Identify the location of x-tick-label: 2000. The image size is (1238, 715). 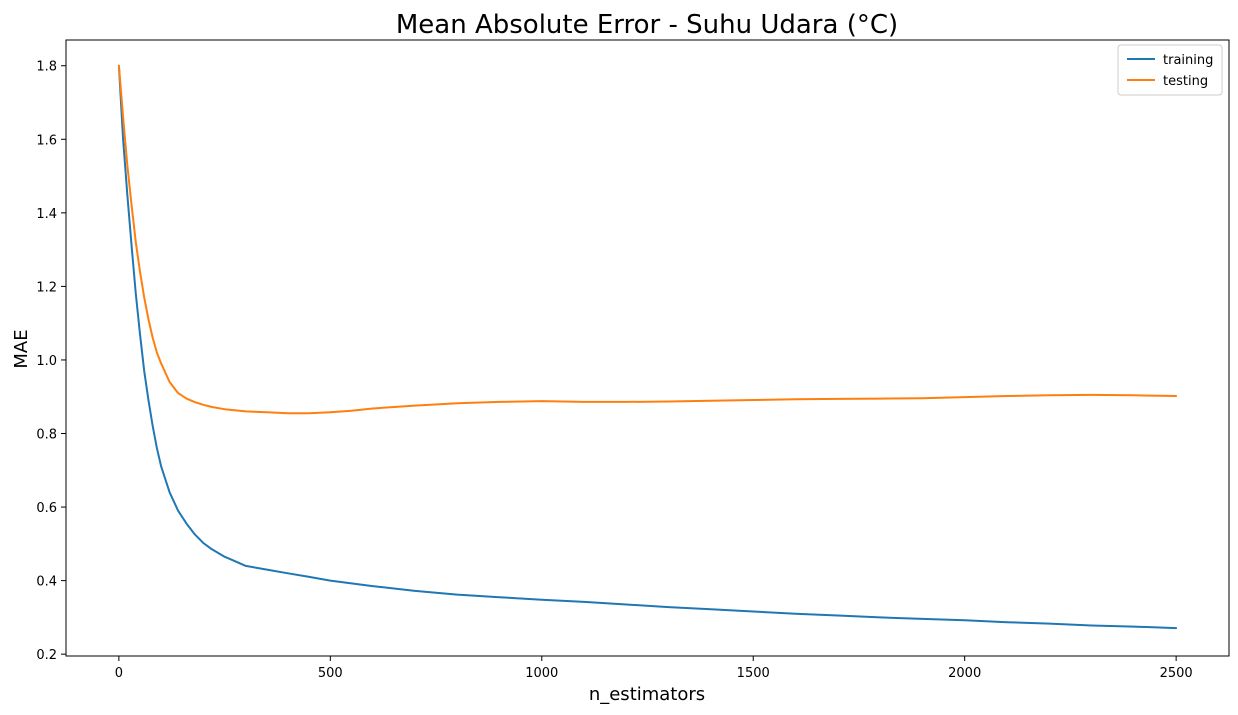
(964, 673).